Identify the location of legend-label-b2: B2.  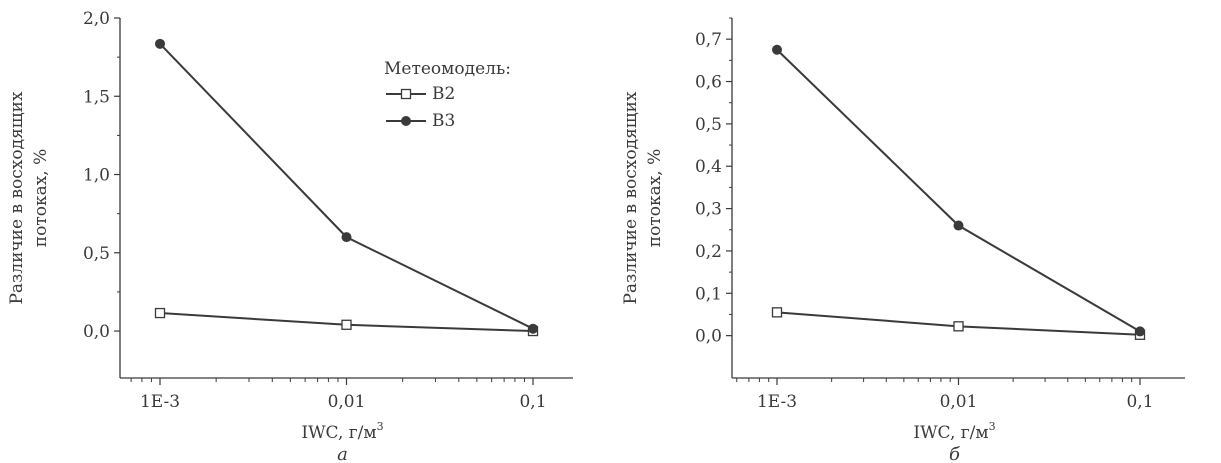
(443, 94).